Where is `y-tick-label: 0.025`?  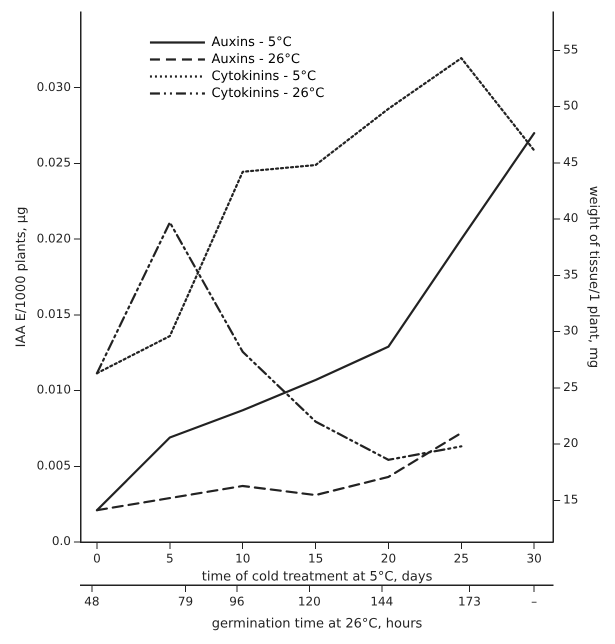 y-tick-label: 0.025 is located at coordinates (53, 163).